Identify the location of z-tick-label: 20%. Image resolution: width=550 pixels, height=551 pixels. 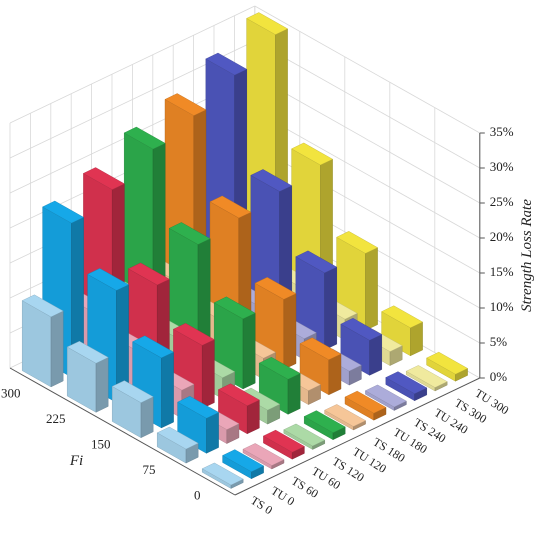
(502, 236).